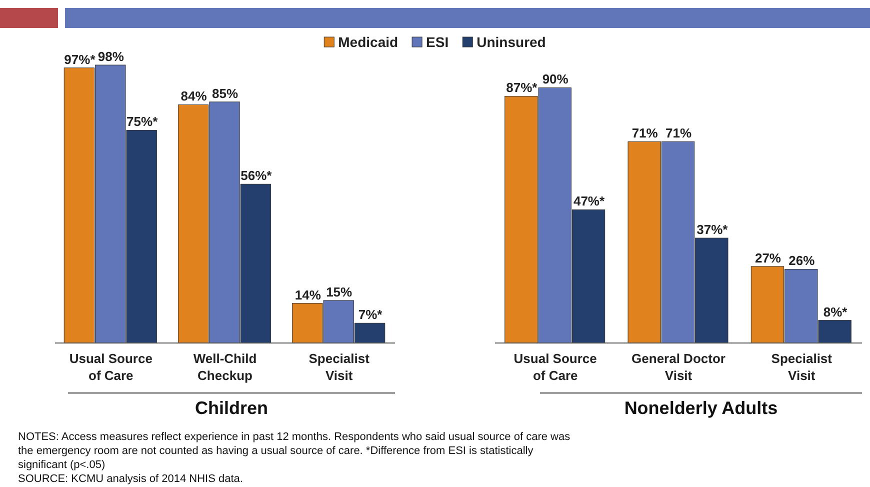  I want to click on source-note: SOURCE: KCMU analysis of 2014 NHIS data., so click(130, 479).